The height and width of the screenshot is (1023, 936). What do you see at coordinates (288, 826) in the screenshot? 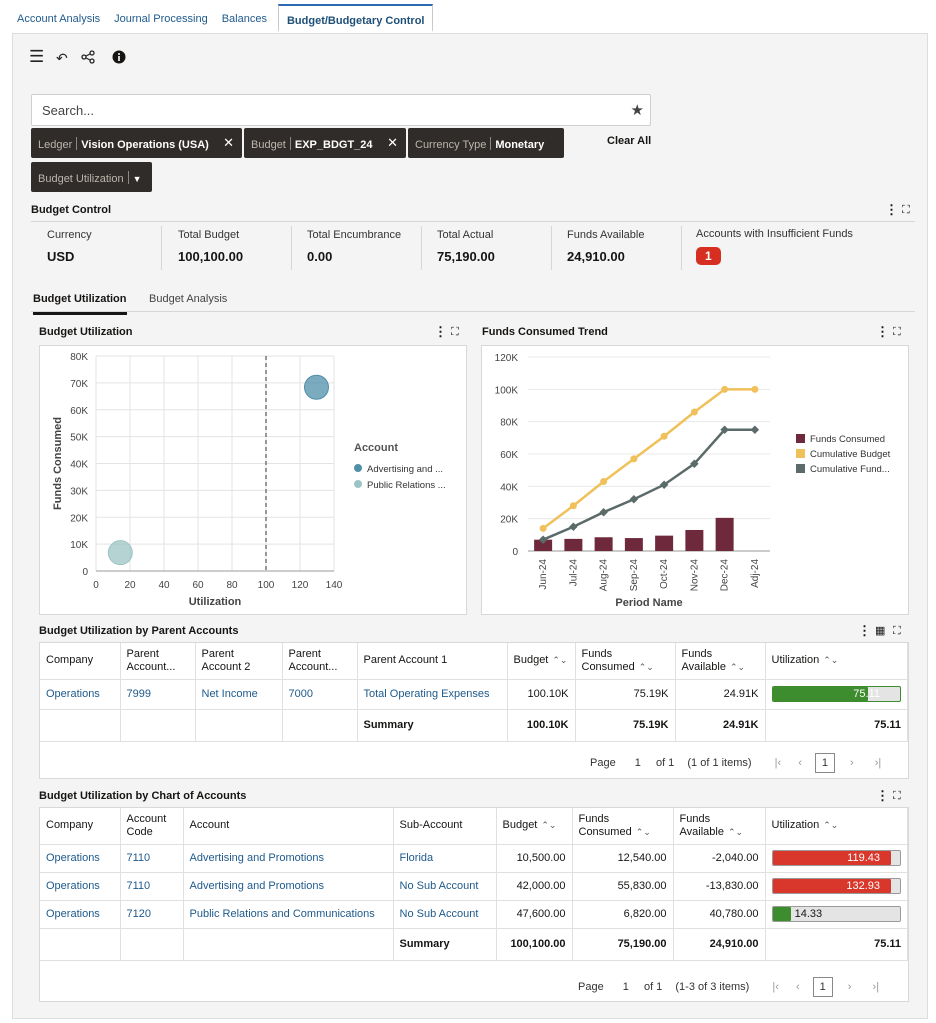
I see `col-account: Account` at bounding box center [288, 826].